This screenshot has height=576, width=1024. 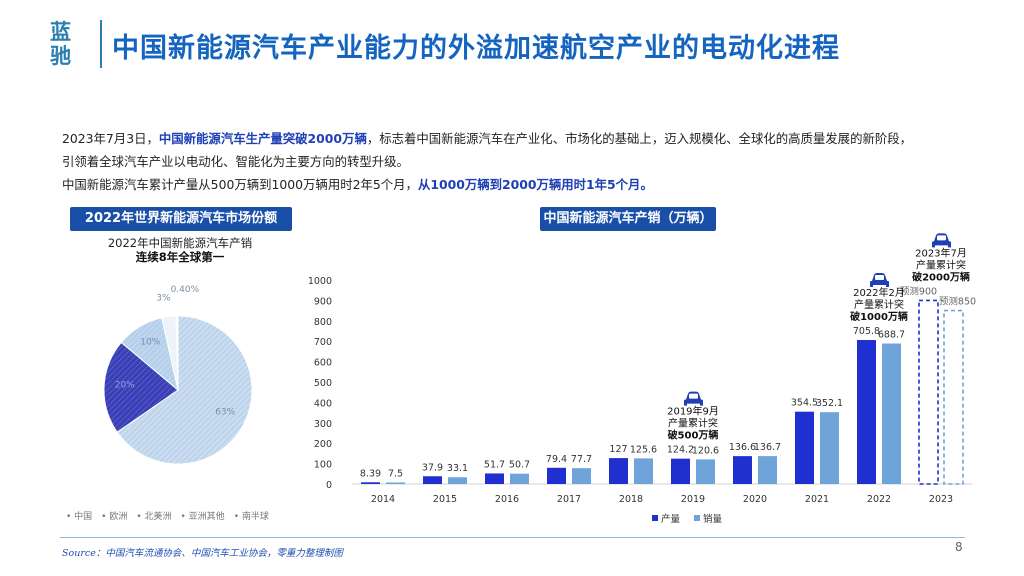 What do you see at coordinates (866, 331) in the screenshot?
I see `data-label: 705.8` at bounding box center [866, 331].